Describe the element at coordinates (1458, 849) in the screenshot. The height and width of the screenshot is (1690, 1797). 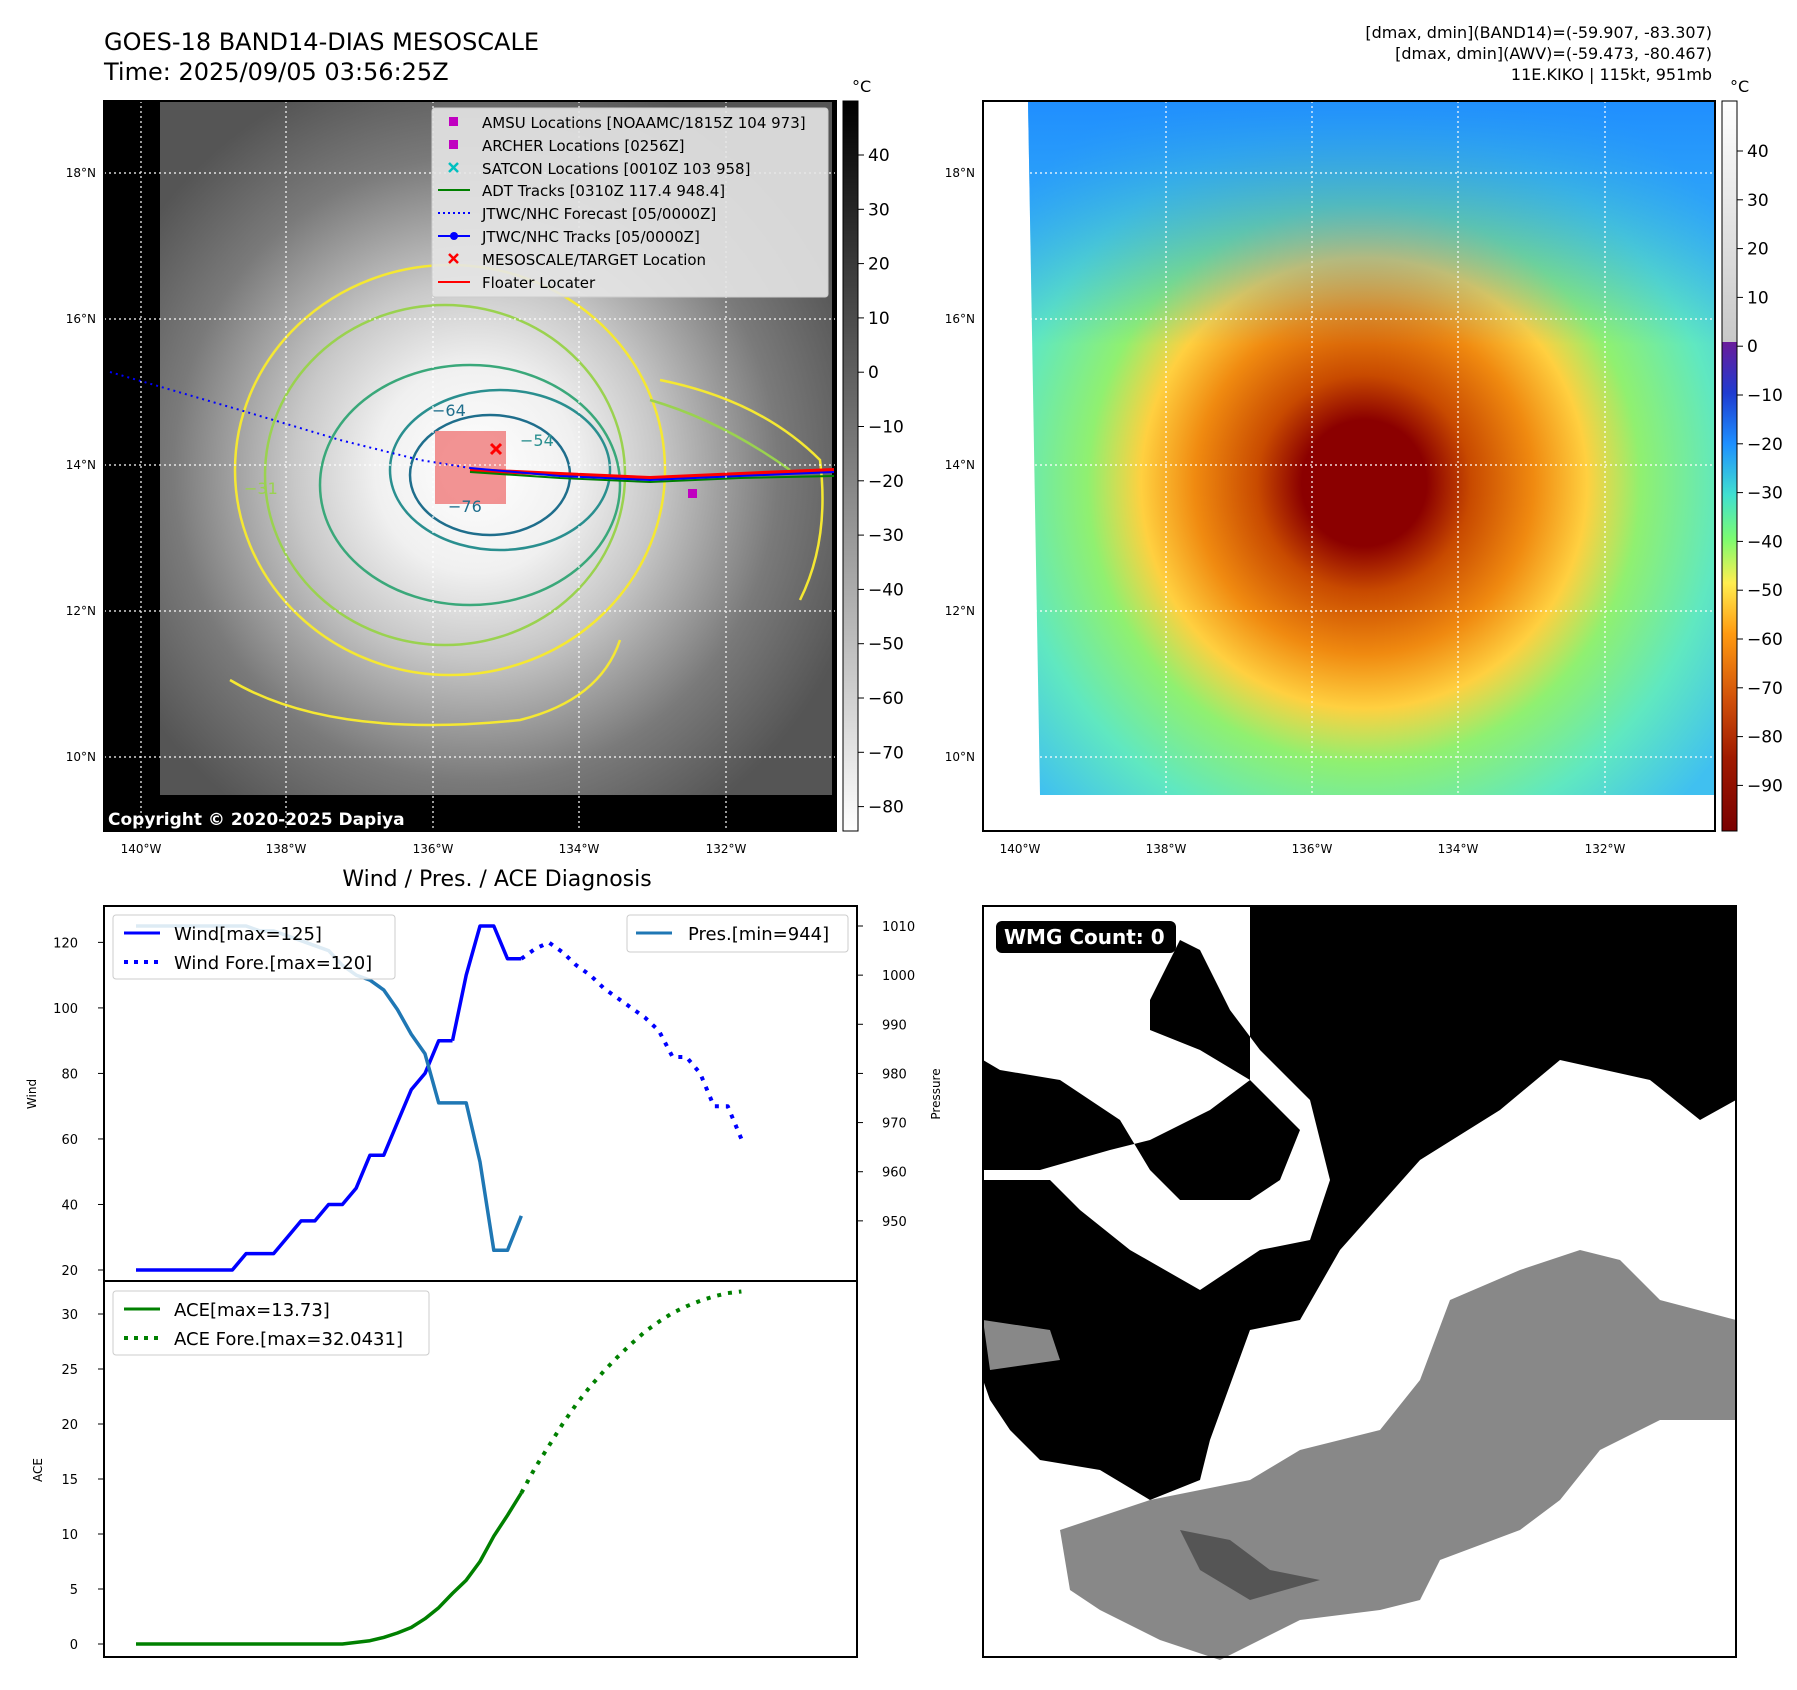
I see `color-map-lon-label: 134°W` at that location.